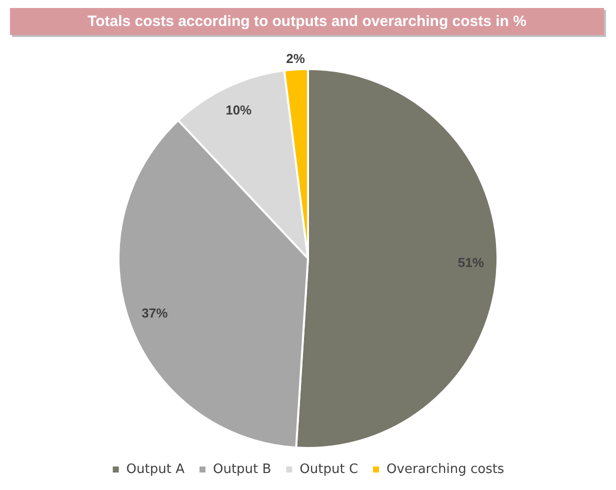 The height and width of the screenshot is (490, 616). I want to click on data-label: 51%, so click(471, 262).